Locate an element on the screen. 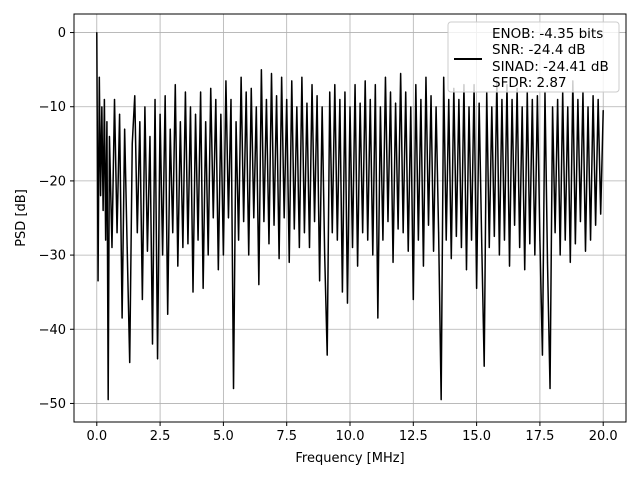 This screenshot has height=480, width=640. x-axis-label: Frequency [MHz] is located at coordinates (349, 458).